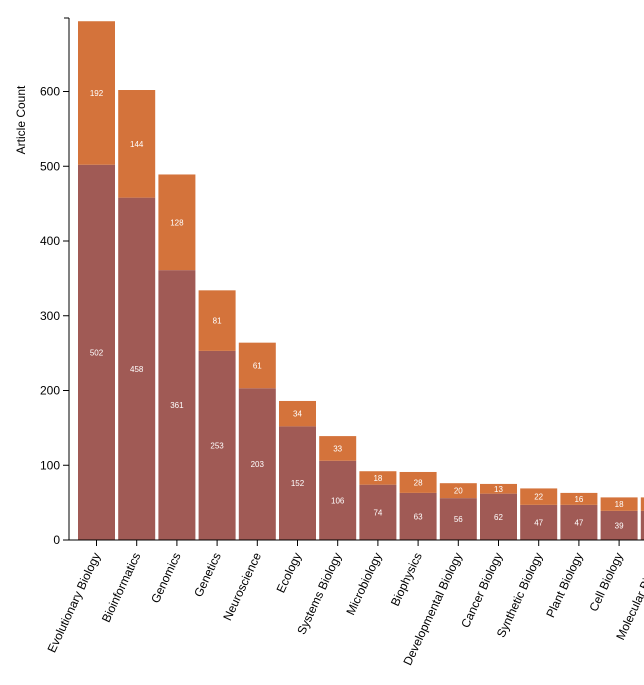 The height and width of the screenshot is (685, 644). I want to click on bar-group: 47 22, so click(539, 514).